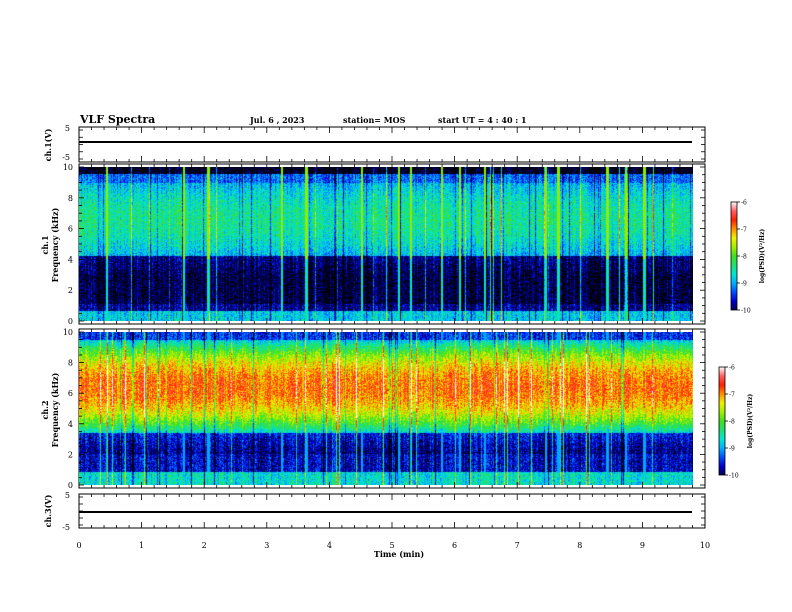 Image resolution: width=792 pixels, height=612 pixels. I want to click on station-label: station= MOS, so click(374, 120).